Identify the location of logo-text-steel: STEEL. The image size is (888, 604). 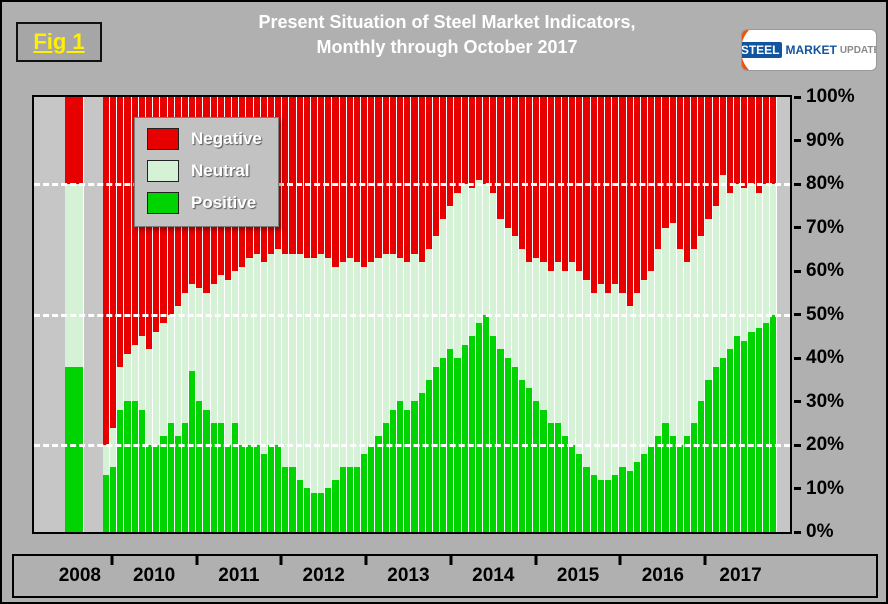
(762, 50).